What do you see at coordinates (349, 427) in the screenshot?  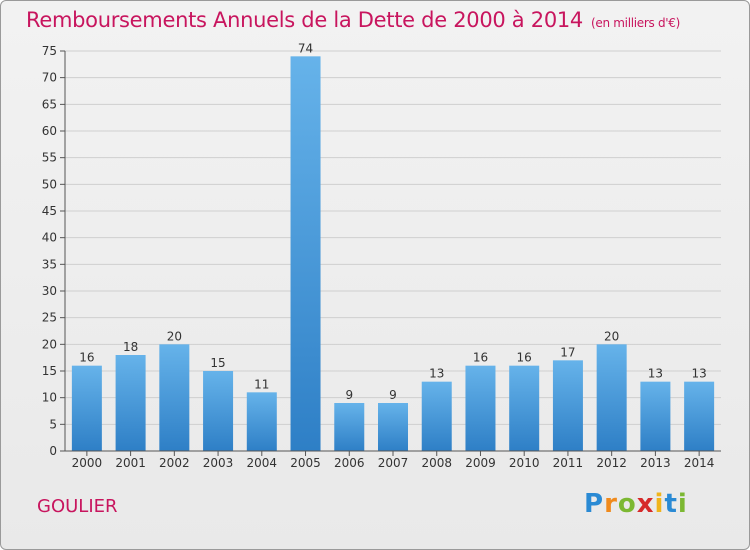 I see `bar-2006` at bounding box center [349, 427].